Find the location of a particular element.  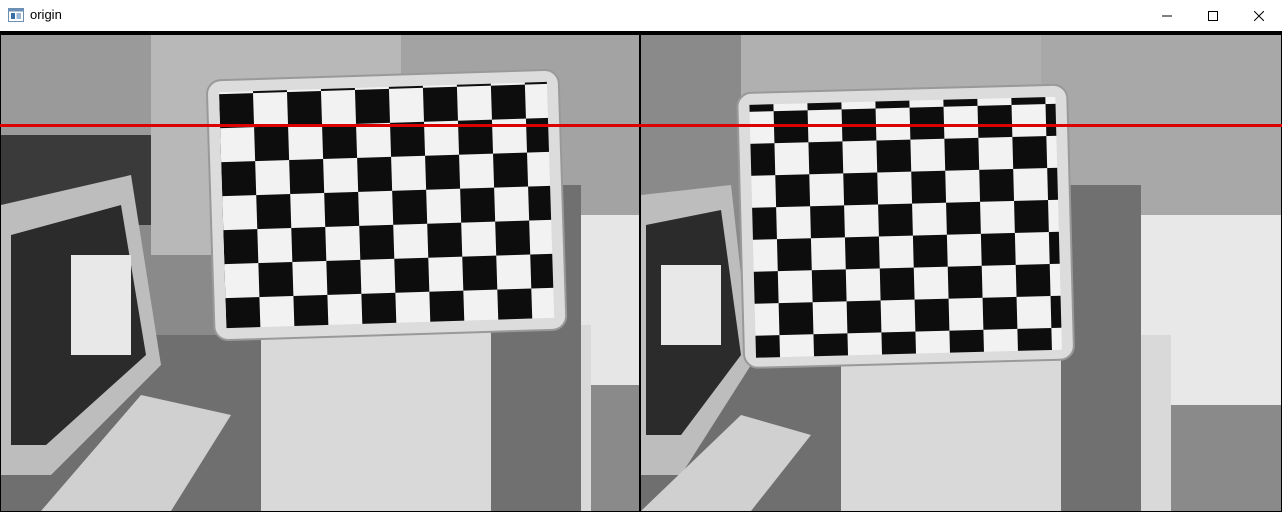

maximize-icon is located at coordinates (1213, 15).